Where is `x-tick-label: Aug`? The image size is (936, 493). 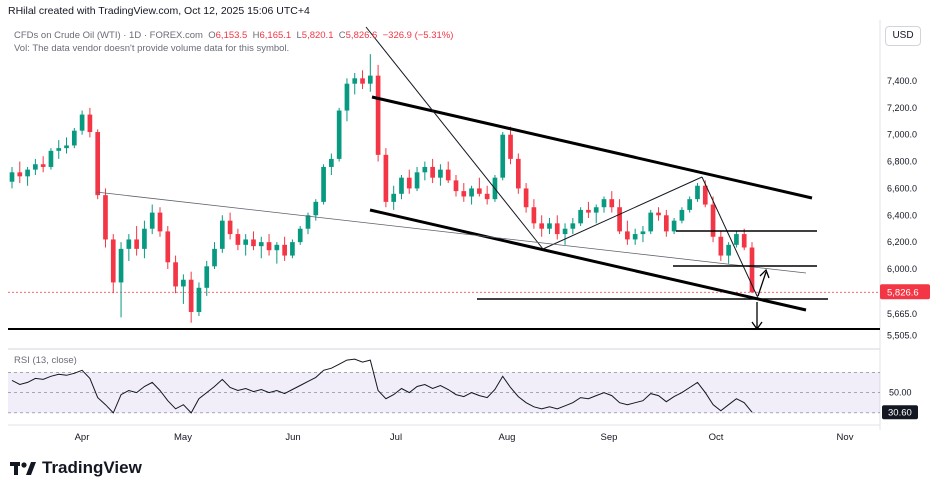 x-tick-label: Aug is located at coordinates (507, 437).